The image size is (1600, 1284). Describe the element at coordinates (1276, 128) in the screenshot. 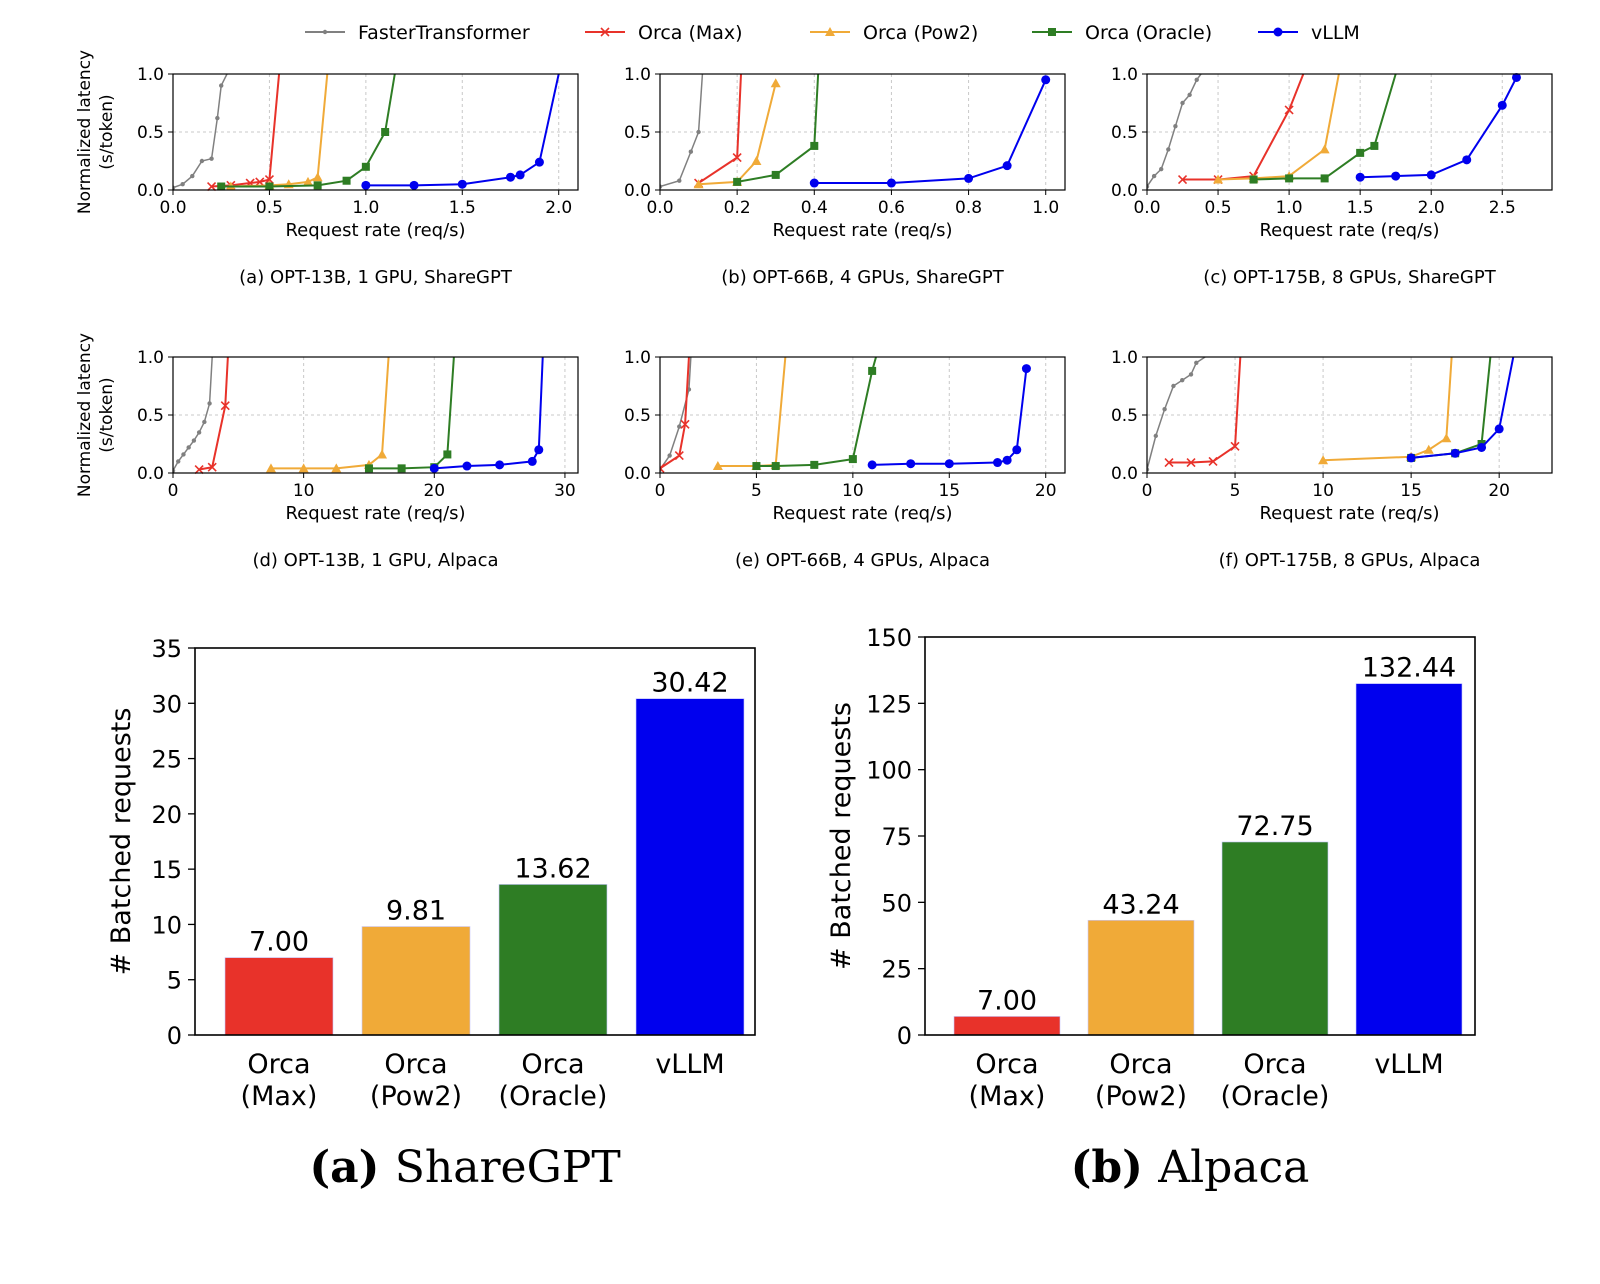

I see `series-orca-pow2` at that location.